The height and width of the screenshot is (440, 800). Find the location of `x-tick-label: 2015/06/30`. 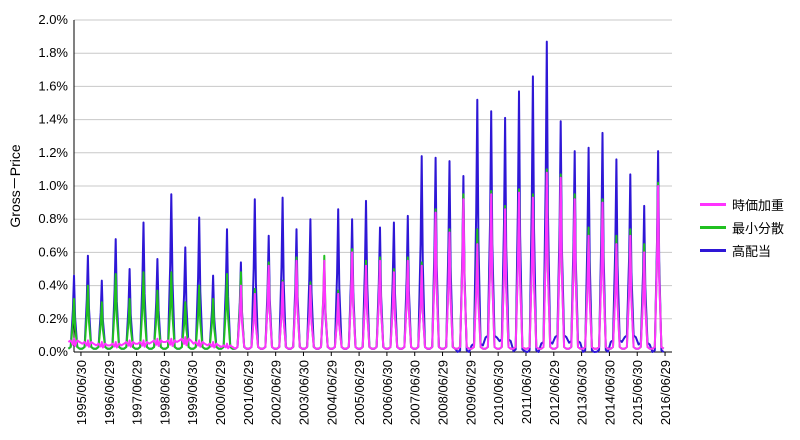

x-tick-label: 2015/06/30 is located at coordinates (637, 392).